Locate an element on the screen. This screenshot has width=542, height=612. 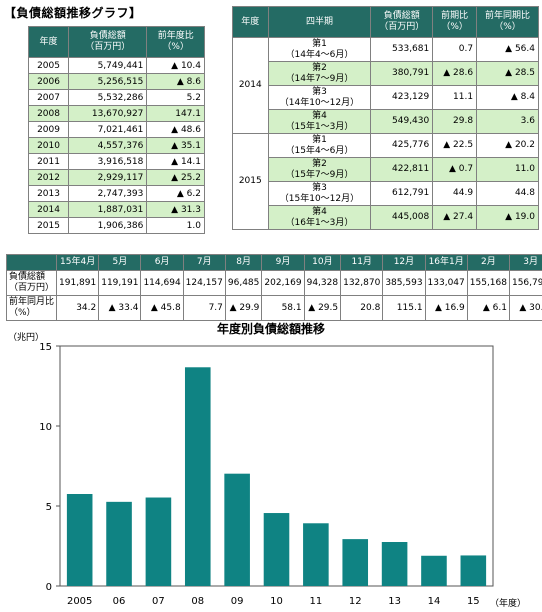
quarterly-period-cell: 第1 （15年4～6月） is located at coordinates (319, 145).